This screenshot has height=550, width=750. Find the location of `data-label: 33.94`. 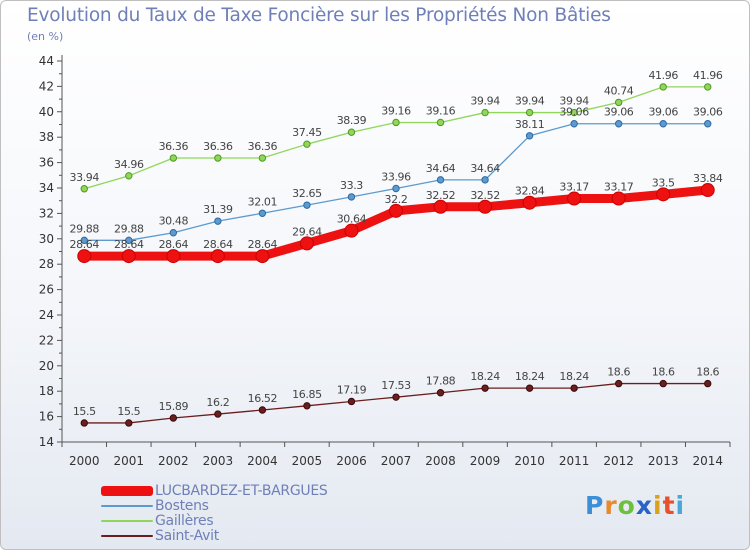

data-label: 33.94 is located at coordinates (85, 177).